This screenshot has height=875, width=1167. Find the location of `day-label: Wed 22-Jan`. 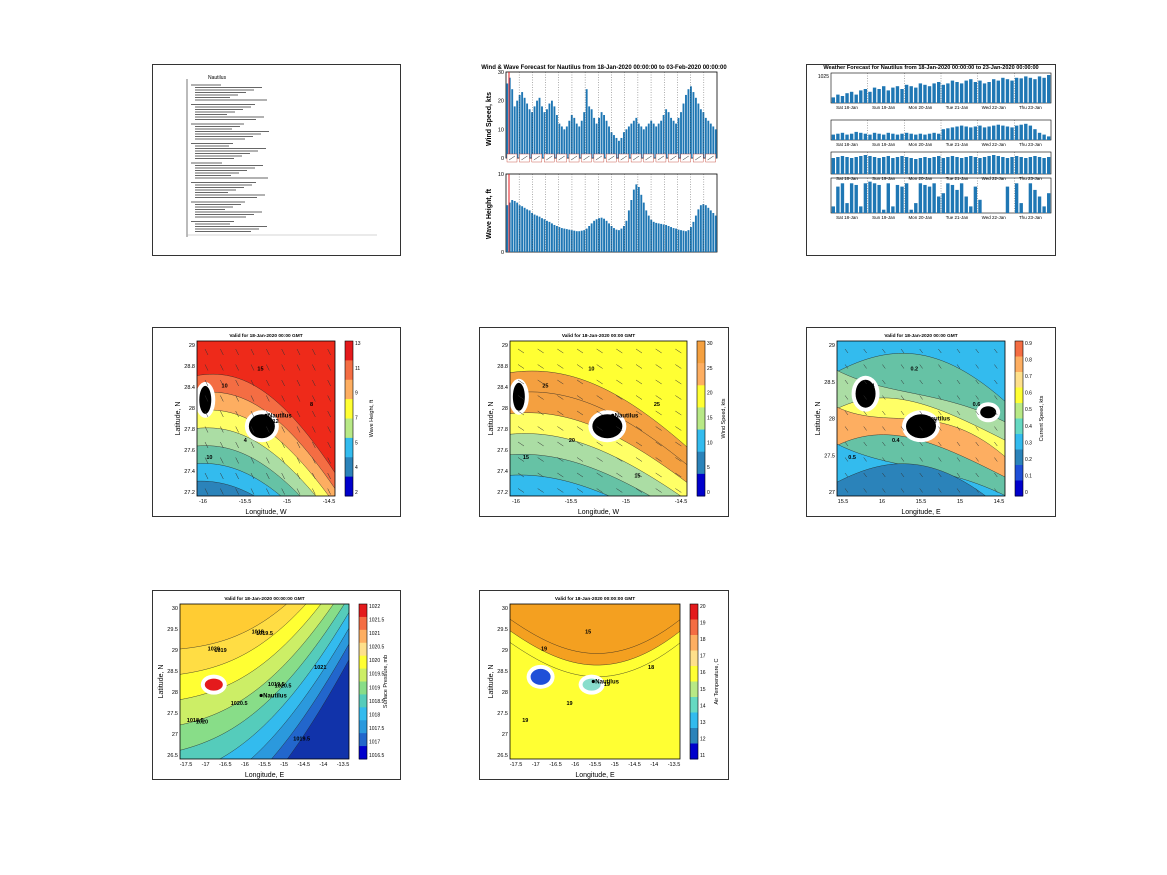

day-label: Wed 22-Jan is located at coordinates (994, 217).